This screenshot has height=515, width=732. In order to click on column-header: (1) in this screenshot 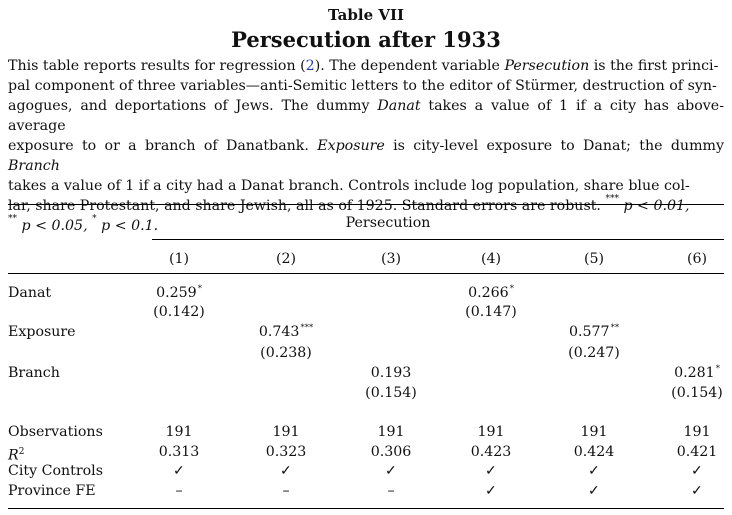, I will do `click(179, 259)`.